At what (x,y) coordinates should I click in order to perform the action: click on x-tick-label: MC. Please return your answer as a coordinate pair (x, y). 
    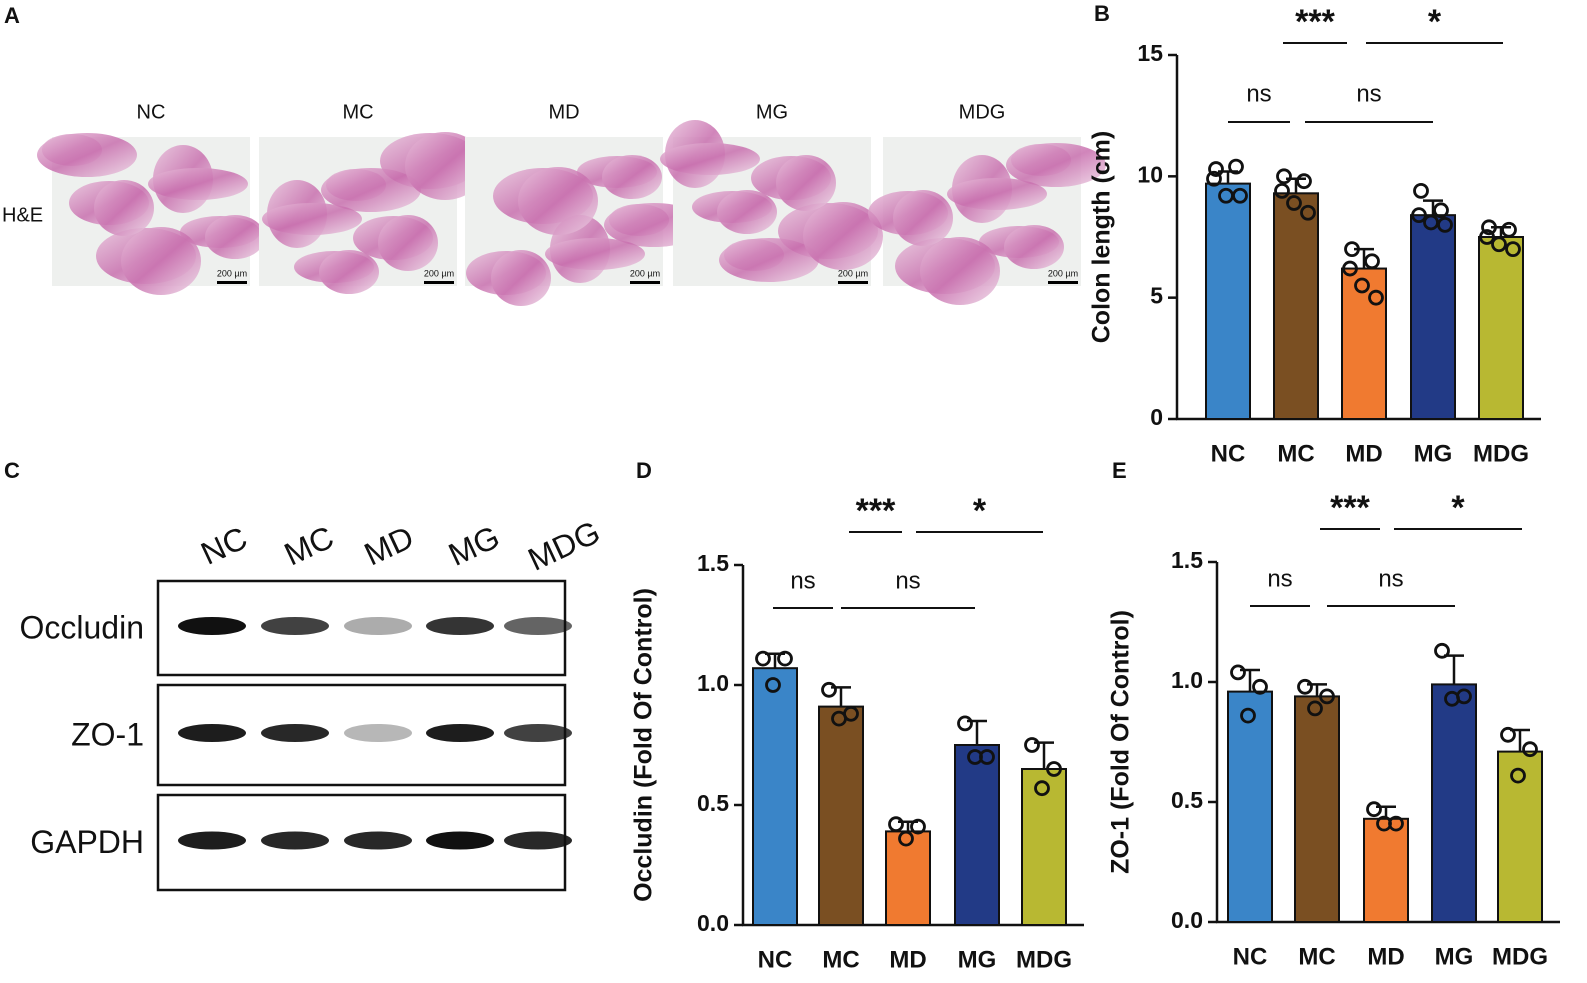
    Looking at the image, I should click on (1316, 956).